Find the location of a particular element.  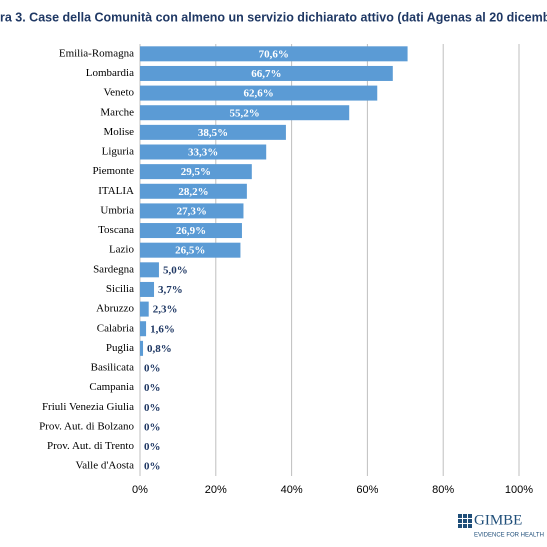

value-label: 27,3% is located at coordinates (192, 211).